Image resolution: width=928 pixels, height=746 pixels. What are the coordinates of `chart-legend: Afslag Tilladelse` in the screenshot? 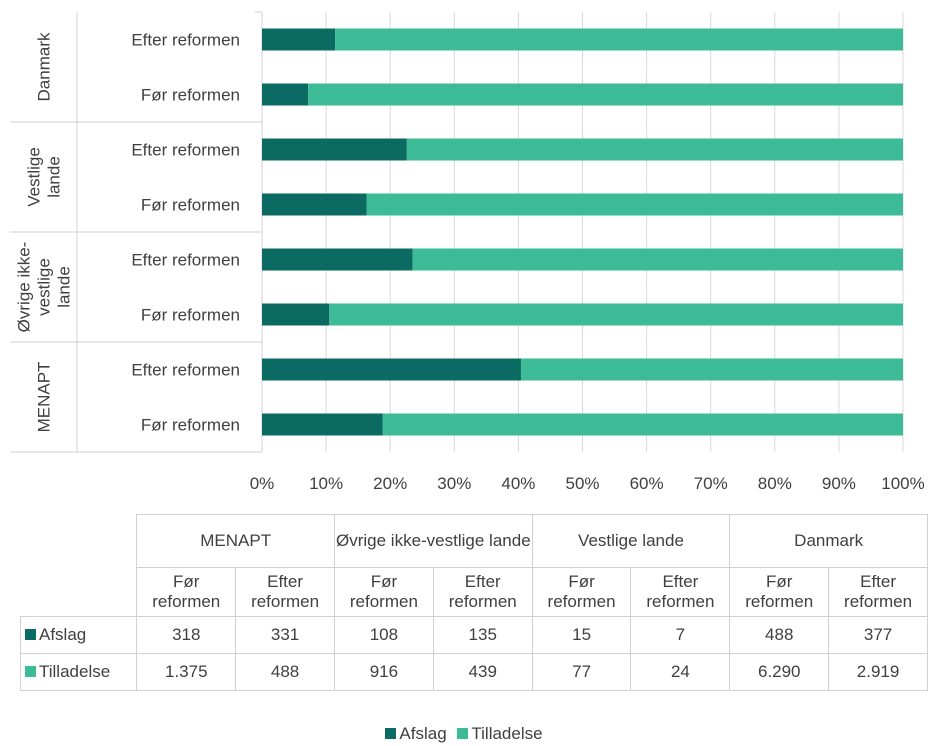 It's located at (464, 734).